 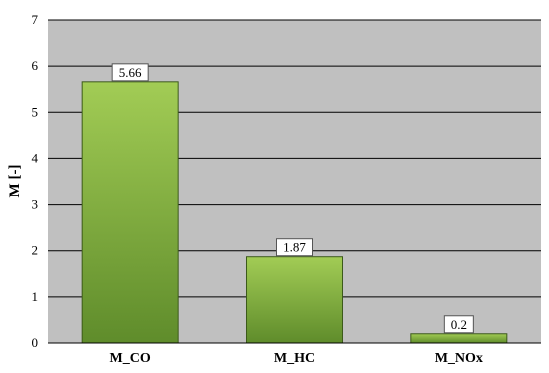 What do you see at coordinates (35, 157) in the screenshot?
I see `y-tick-label: 4` at bounding box center [35, 157].